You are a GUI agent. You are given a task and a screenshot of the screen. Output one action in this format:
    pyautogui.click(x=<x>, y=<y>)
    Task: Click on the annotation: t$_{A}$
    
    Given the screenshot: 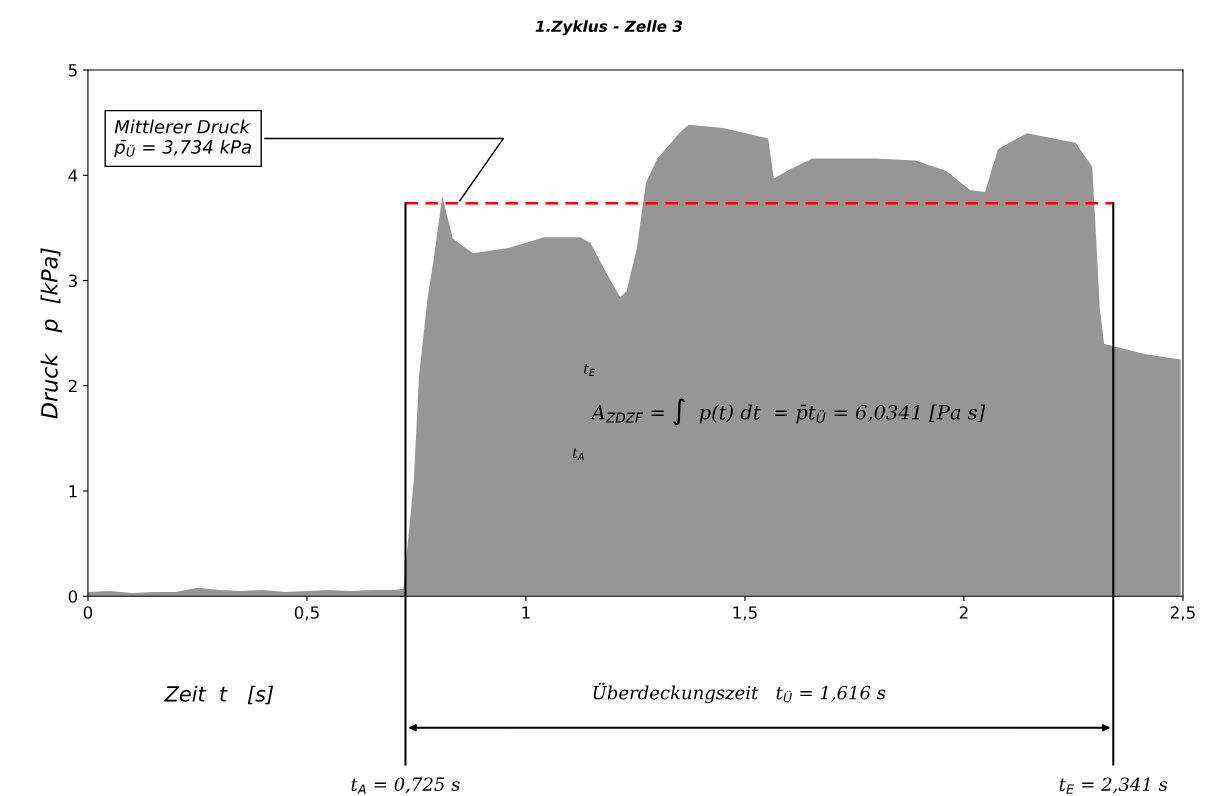 What is the action you would take?
    pyautogui.click(x=578, y=454)
    